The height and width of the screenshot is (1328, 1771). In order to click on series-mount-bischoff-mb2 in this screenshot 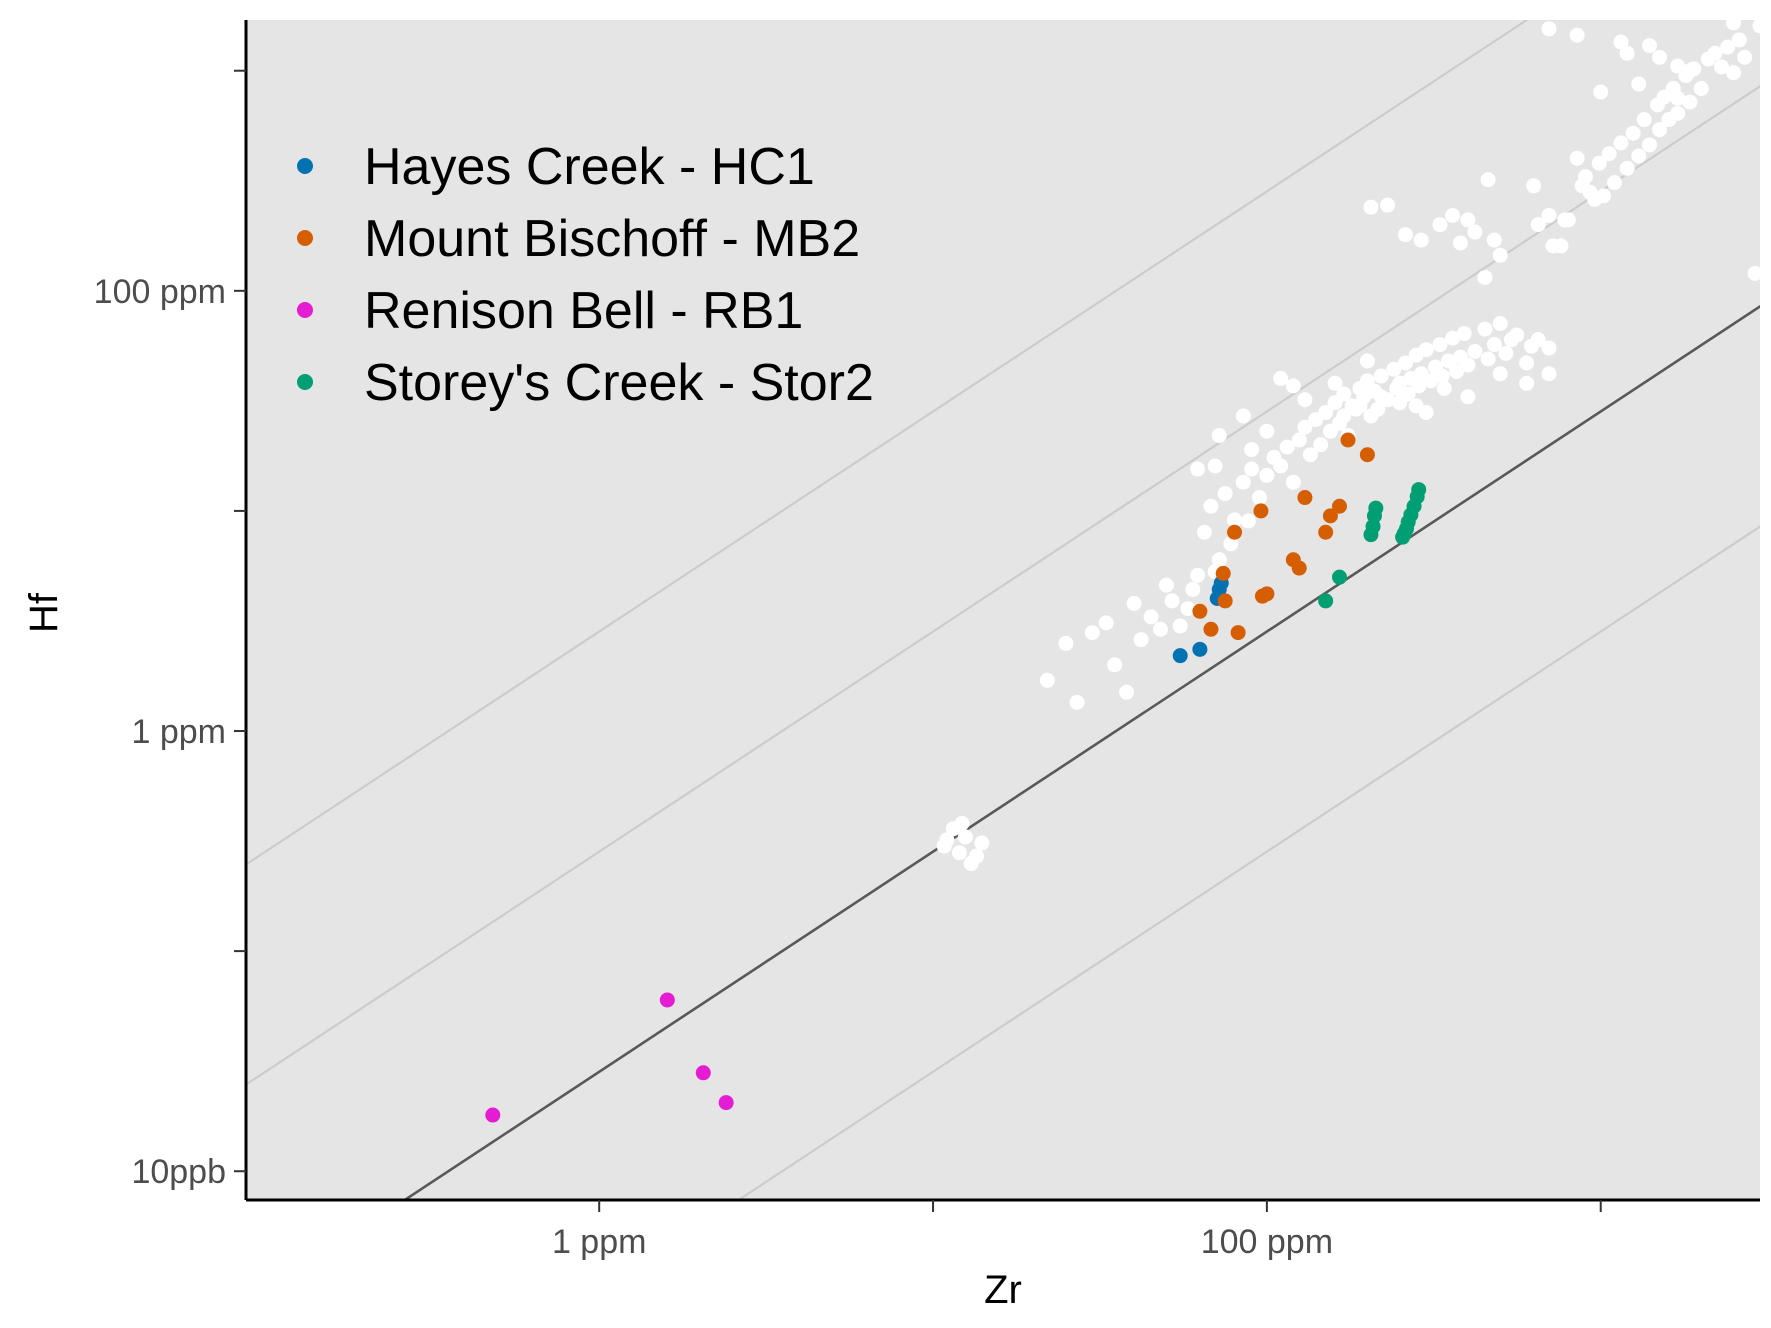, I will do `click(1283, 536)`.